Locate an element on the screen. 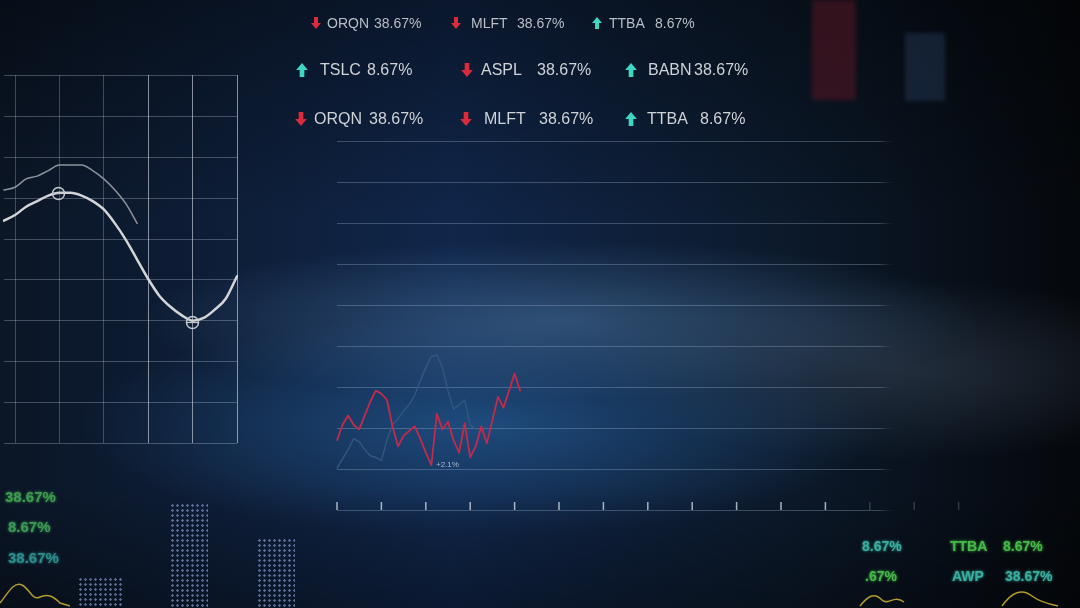  text: BABN is located at coordinates (670, 70).